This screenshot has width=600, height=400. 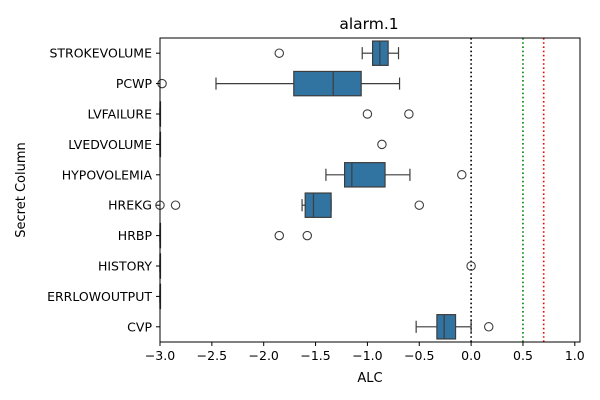 I want to click on x-tick-label: 0.5, so click(x=523, y=355).